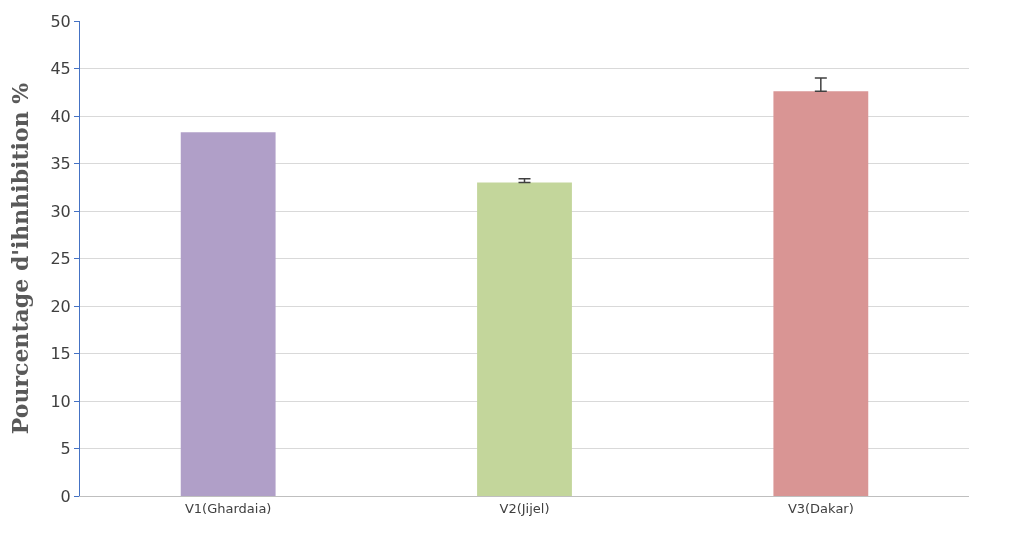 The width and height of the screenshot is (1009, 541). I want to click on y-axis-title: Pourcentage d'ihnhibition %, so click(20, 258).